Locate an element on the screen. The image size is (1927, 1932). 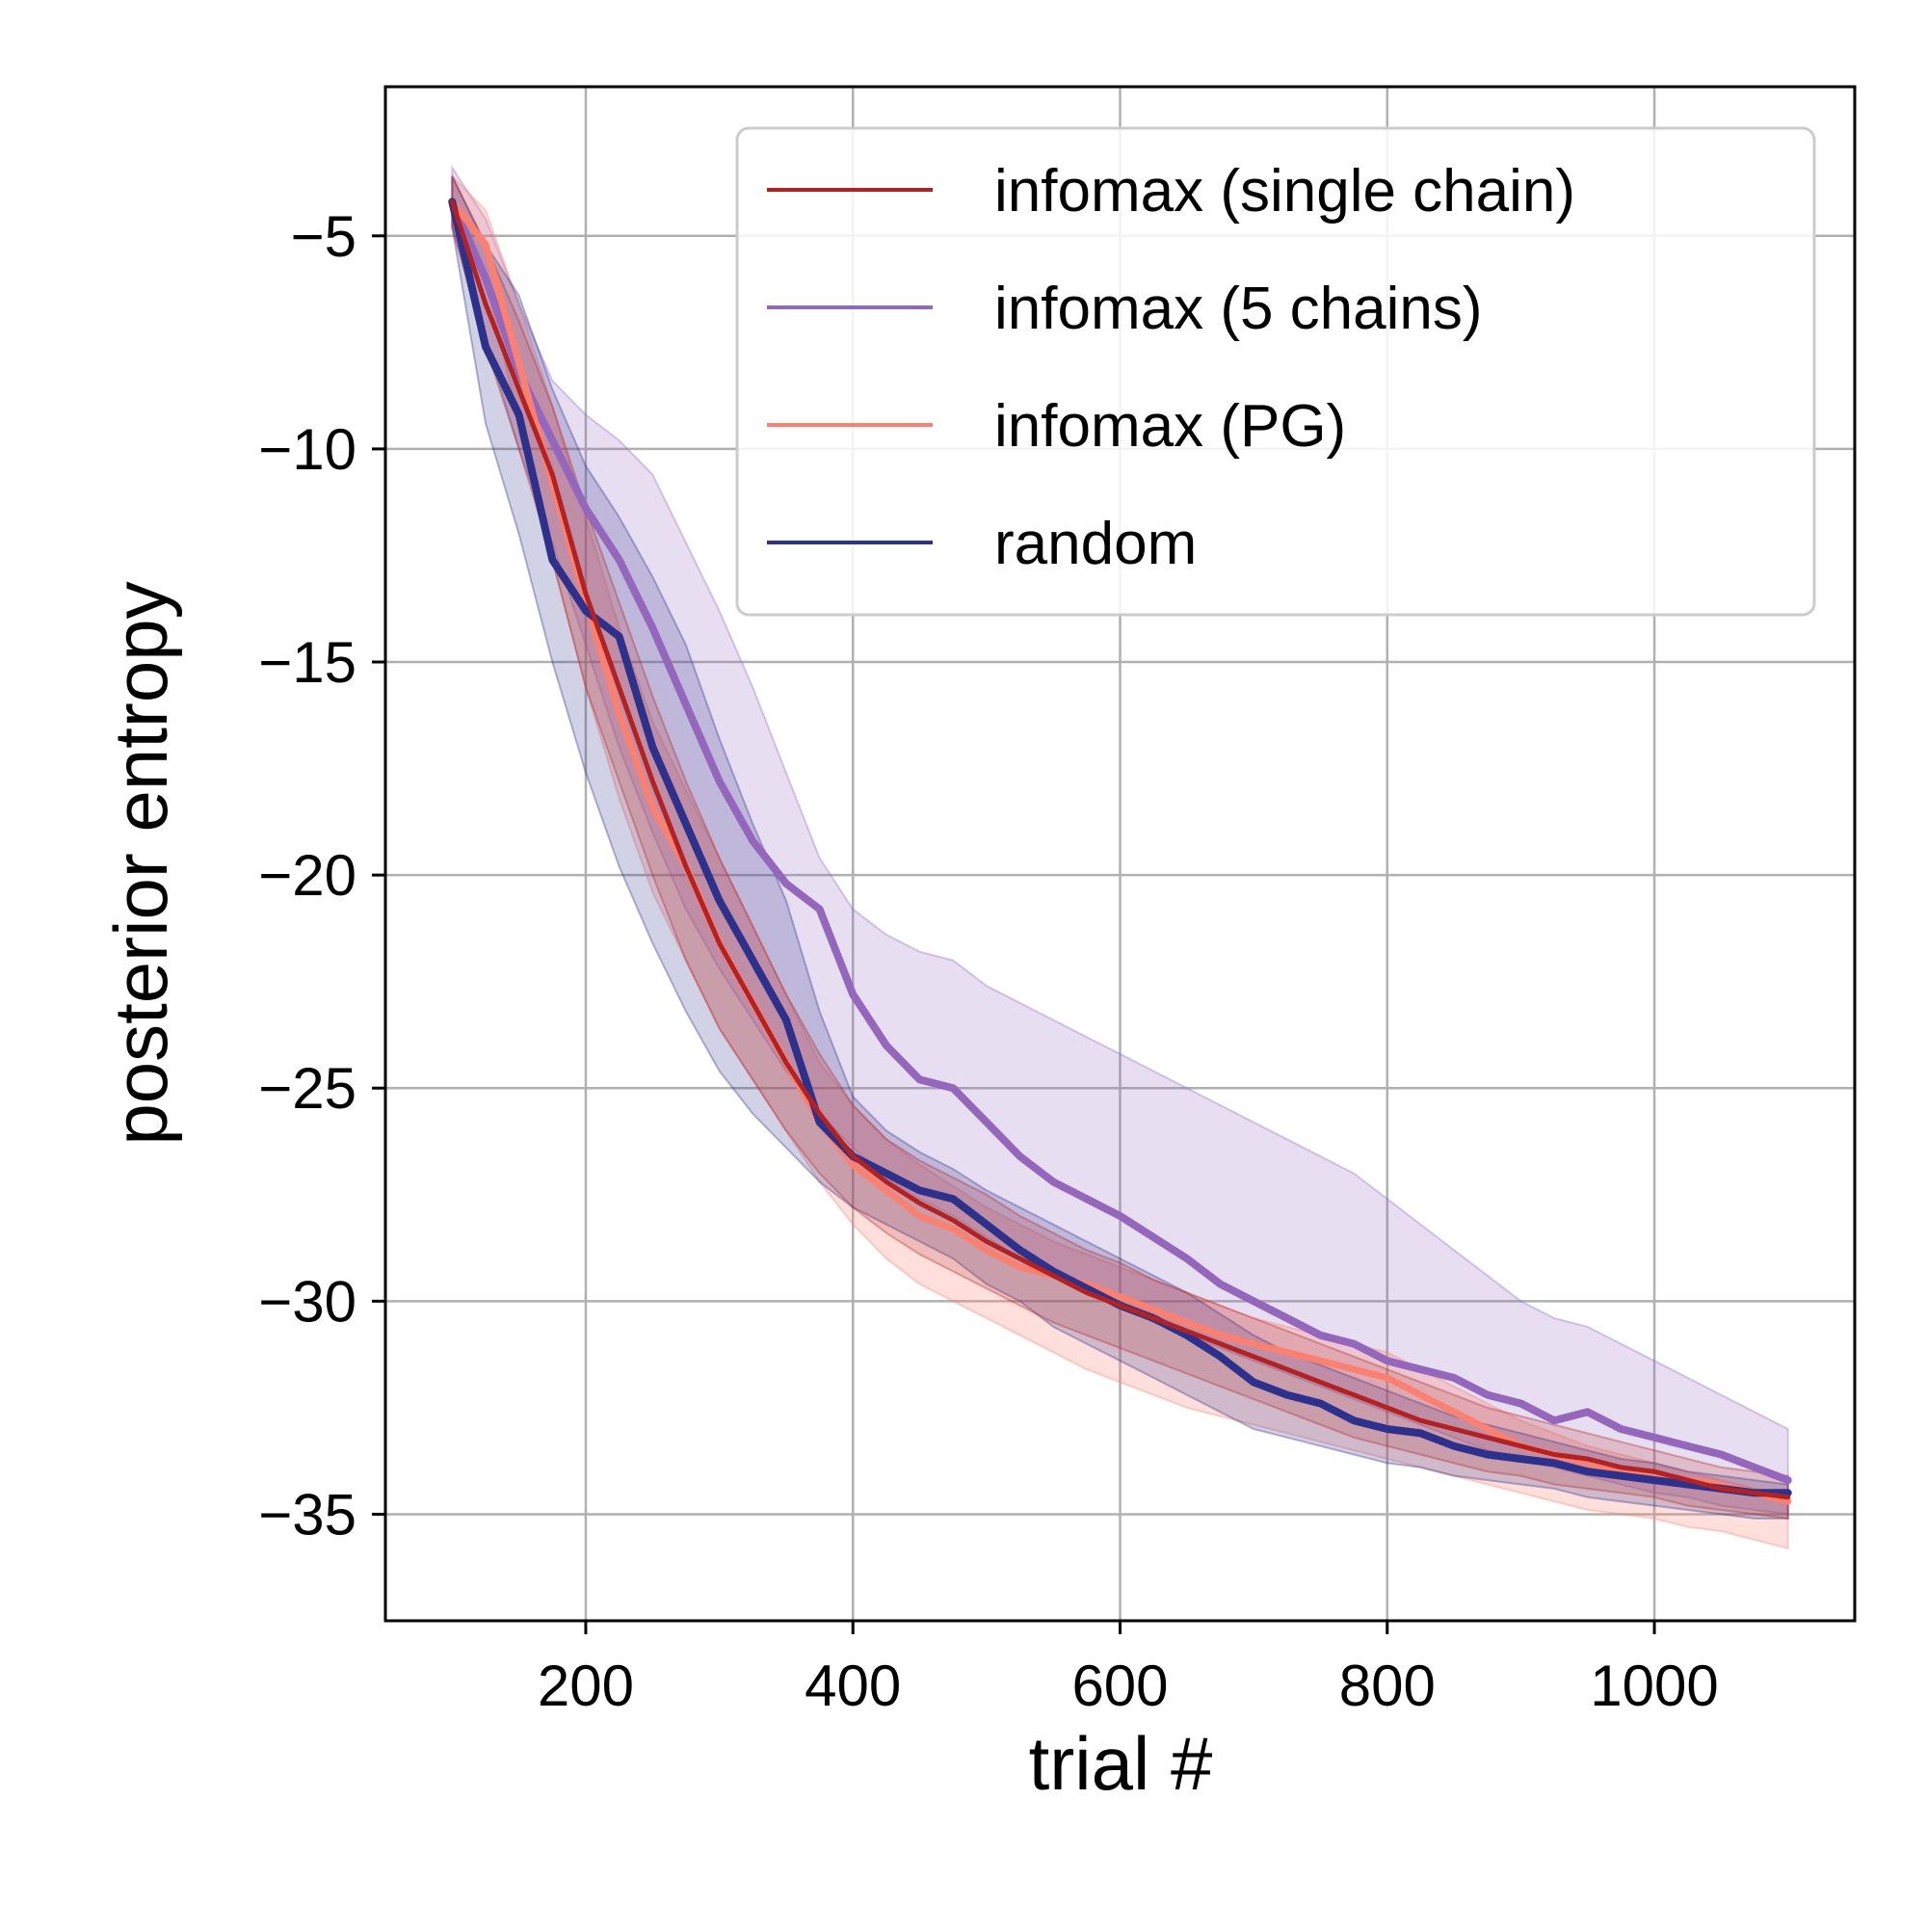
legend-entry: infomax (single chain) is located at coordinates (1171, 191).